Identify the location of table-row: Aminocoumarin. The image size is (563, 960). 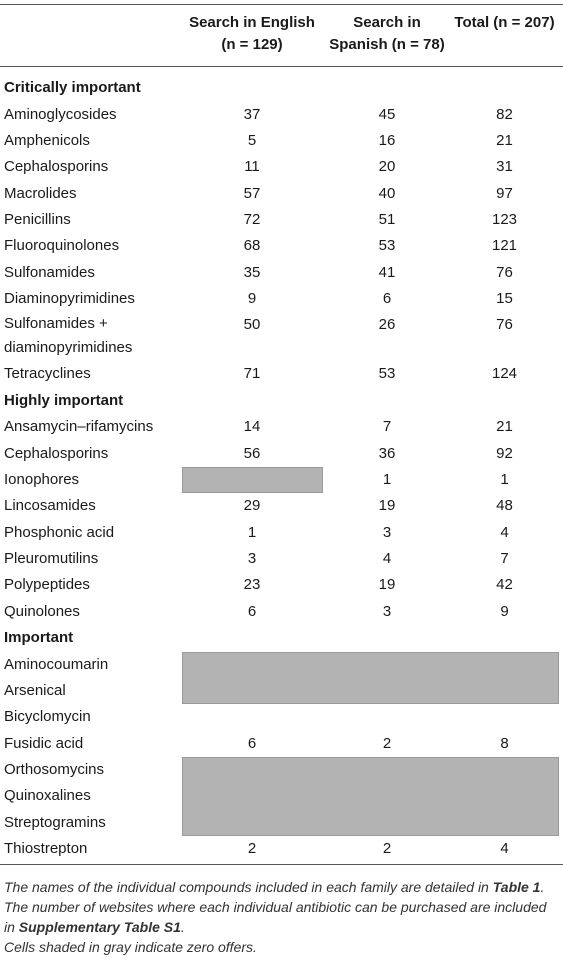
(281, 665).